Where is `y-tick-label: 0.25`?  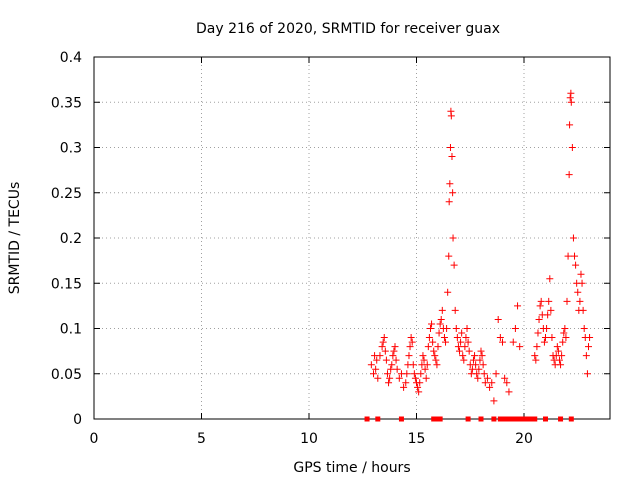 y-tick-label: 0.25 is located at coordinates (66, 194).